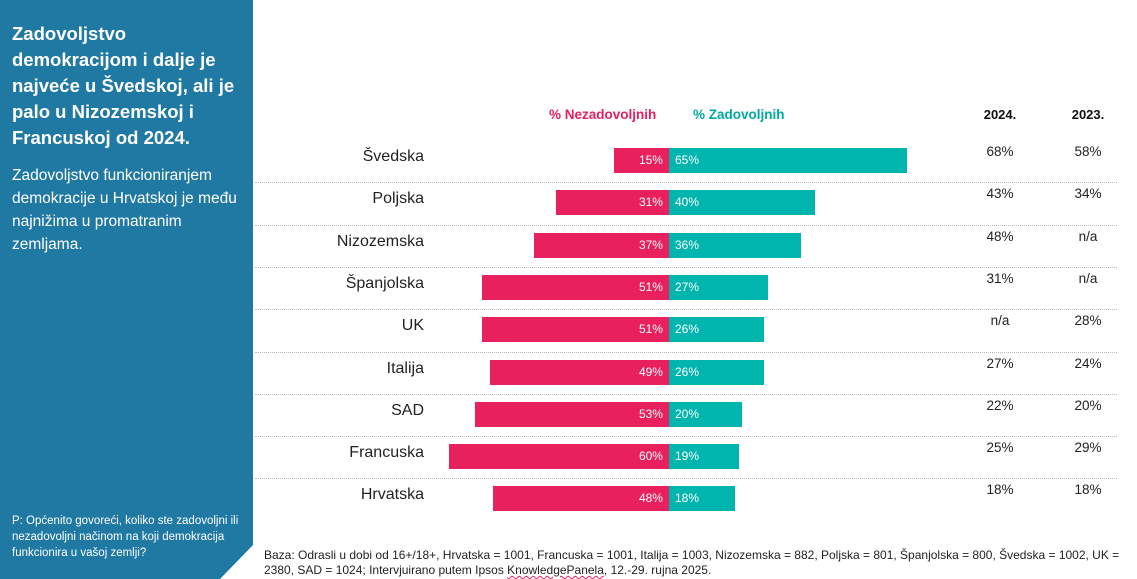 The image size is (1137, 579). Describe the element at coordinates (1088, 194) in the screenshot. I see `value-2023: 34%` at that location.